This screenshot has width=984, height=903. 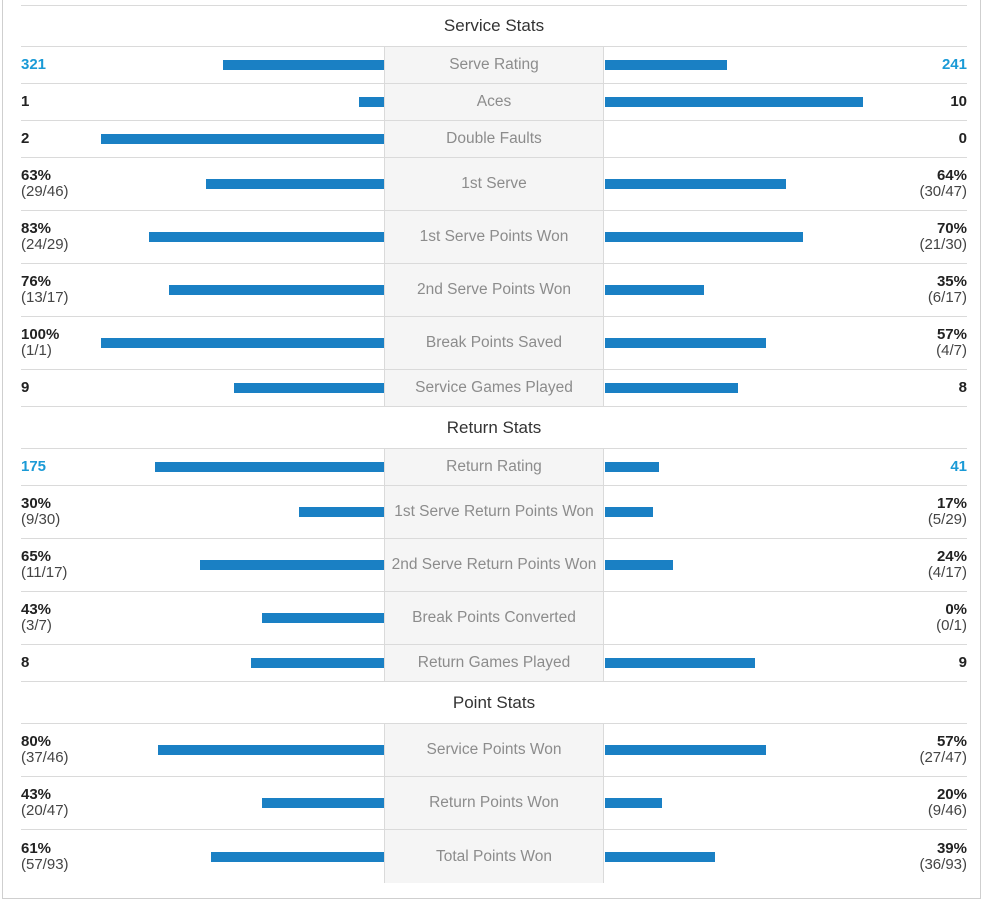 I want to click on top-divider, so click(x=494, y=5).